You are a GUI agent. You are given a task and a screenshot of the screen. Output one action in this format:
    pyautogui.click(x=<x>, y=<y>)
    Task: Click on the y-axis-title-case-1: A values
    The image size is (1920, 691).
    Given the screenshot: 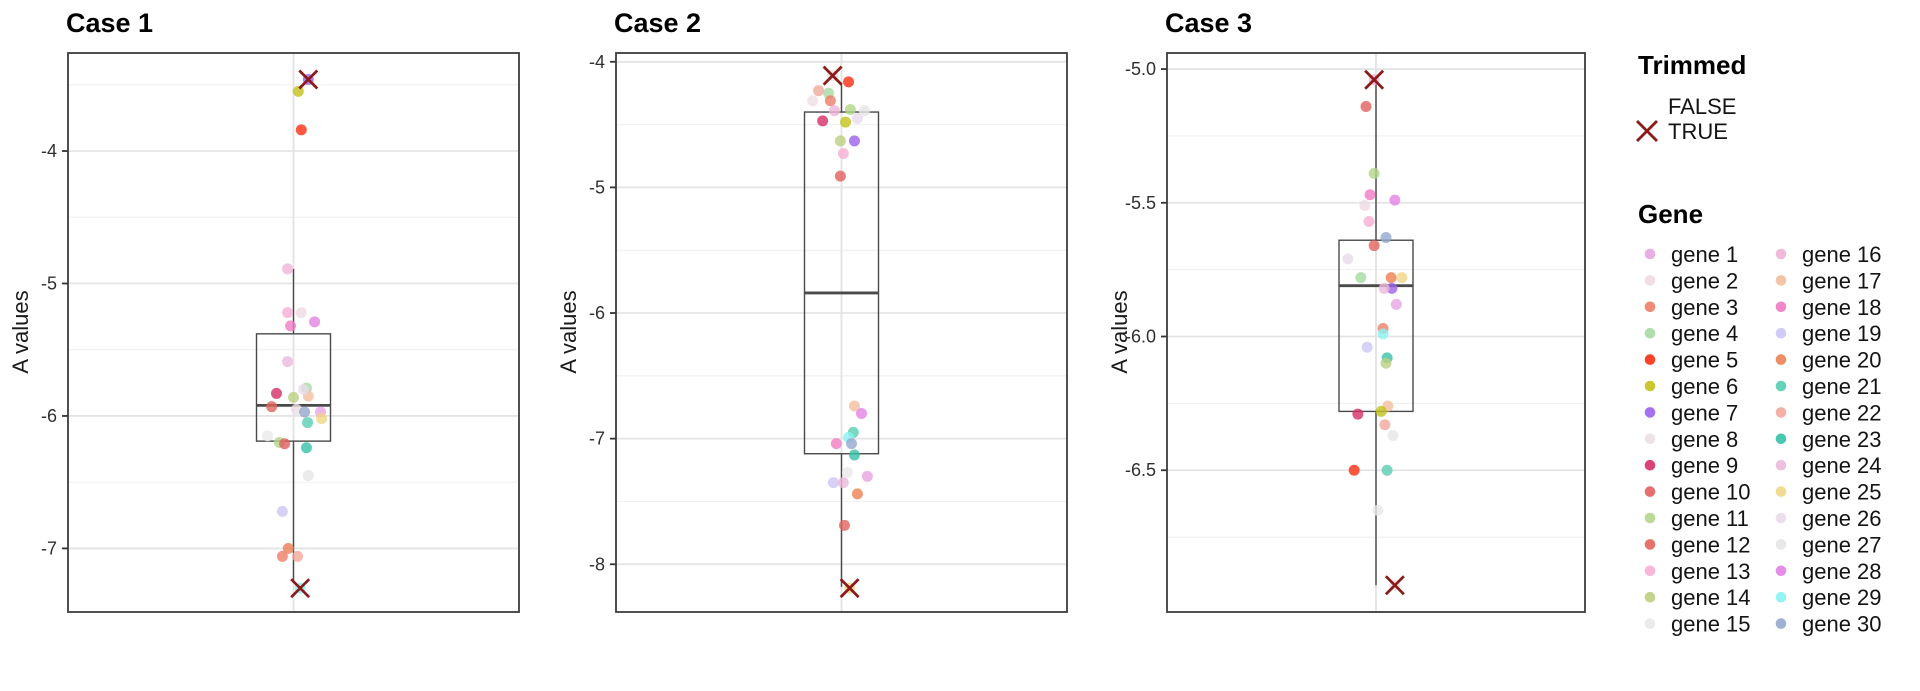 What is the action you would take?
    pyautogui.click(x=20, y=332)
    